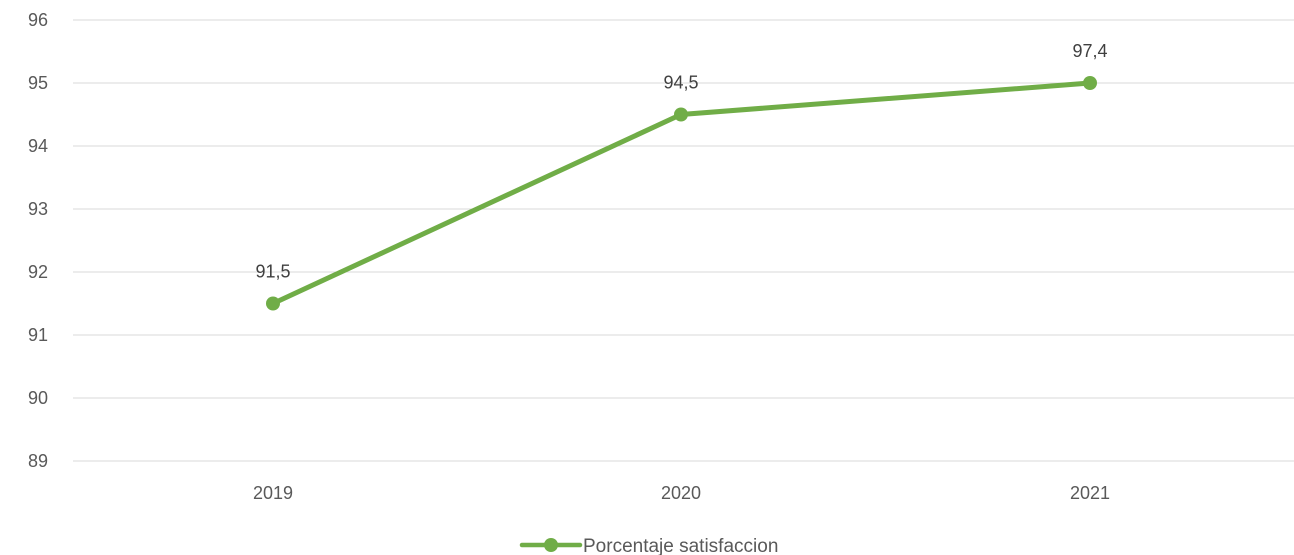 The width and height of the screenshot is (1294, 555). I want to click on x-tick-label-2021: 2021, so click(1090, 493).